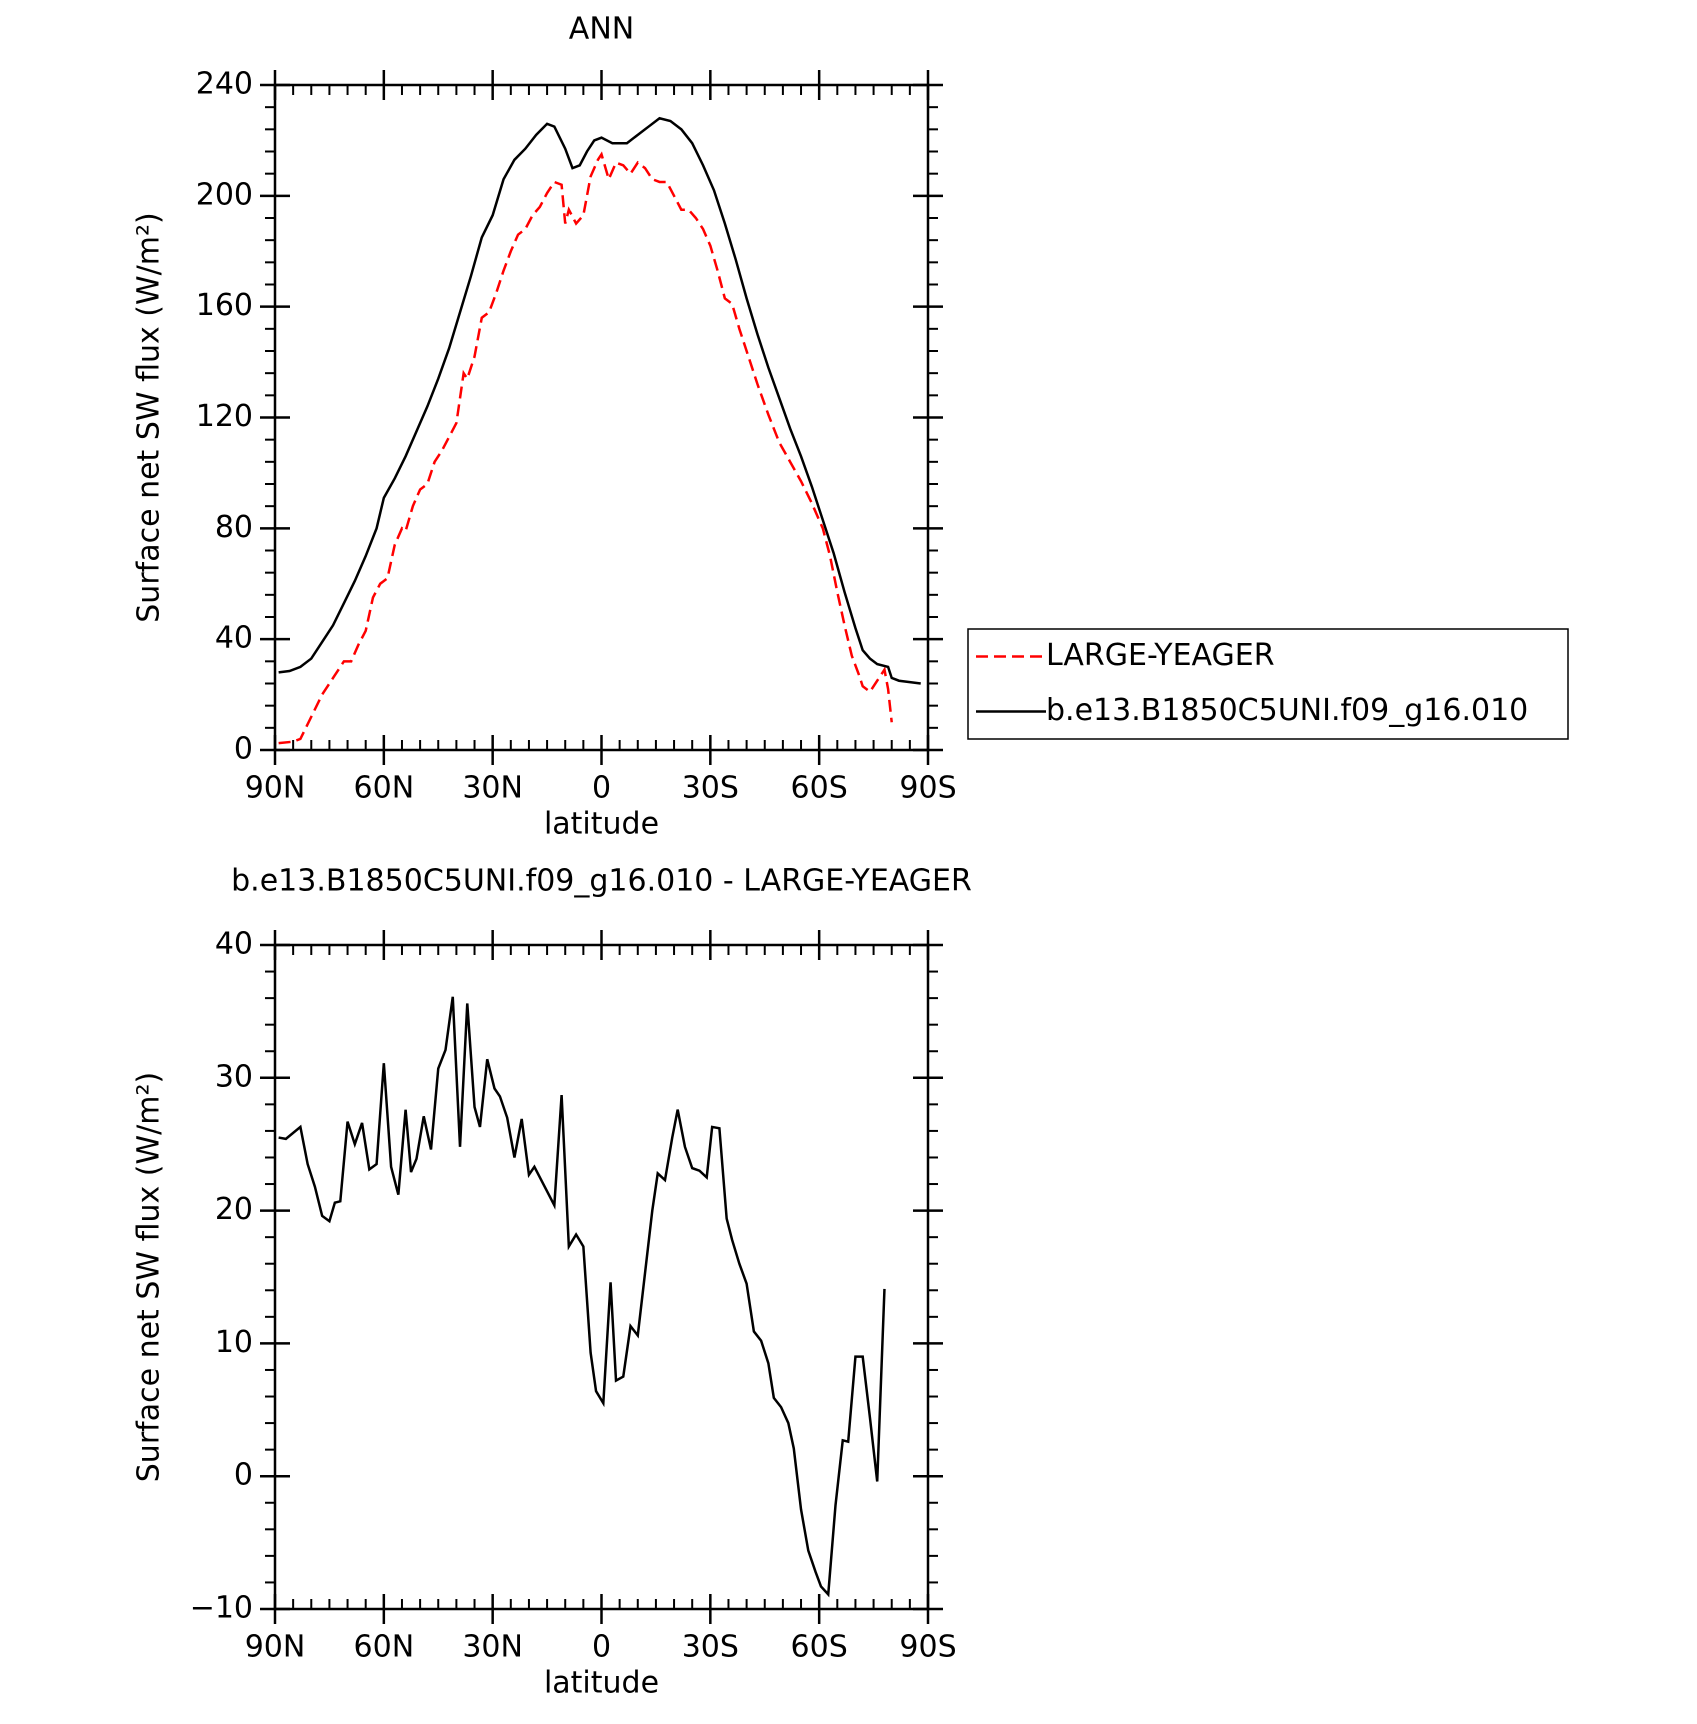 The width and height of the screenshot is (1697, 1724). What do you see at coordinates (1160, 655) in the screenshot?
I see `legend-label: LARGE-YEAGER` at bounding box center [1160, 655].